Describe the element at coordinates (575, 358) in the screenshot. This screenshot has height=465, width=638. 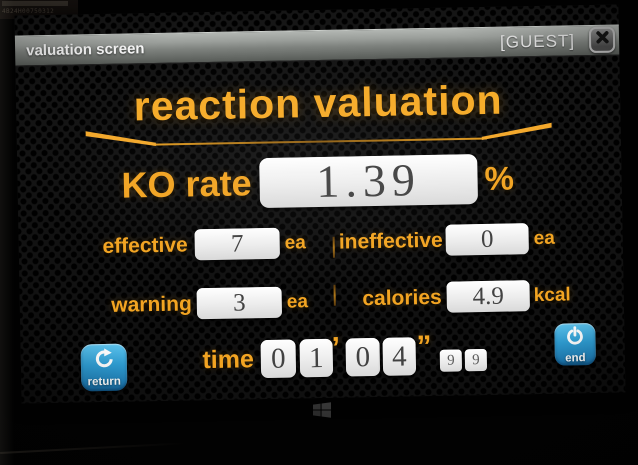
I see `end-label: end` at that location.